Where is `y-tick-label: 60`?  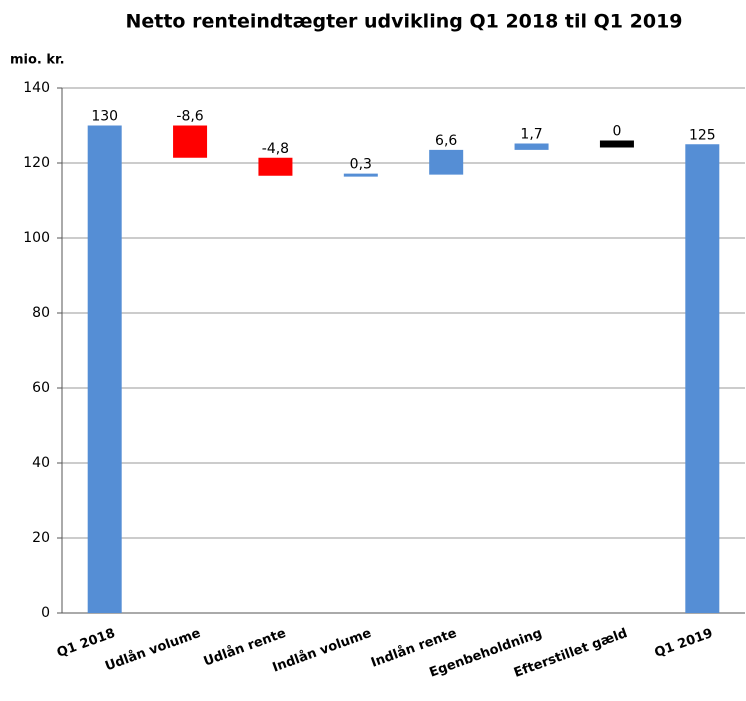 y-tick-label: 60 is located at coordinates (41, 388).